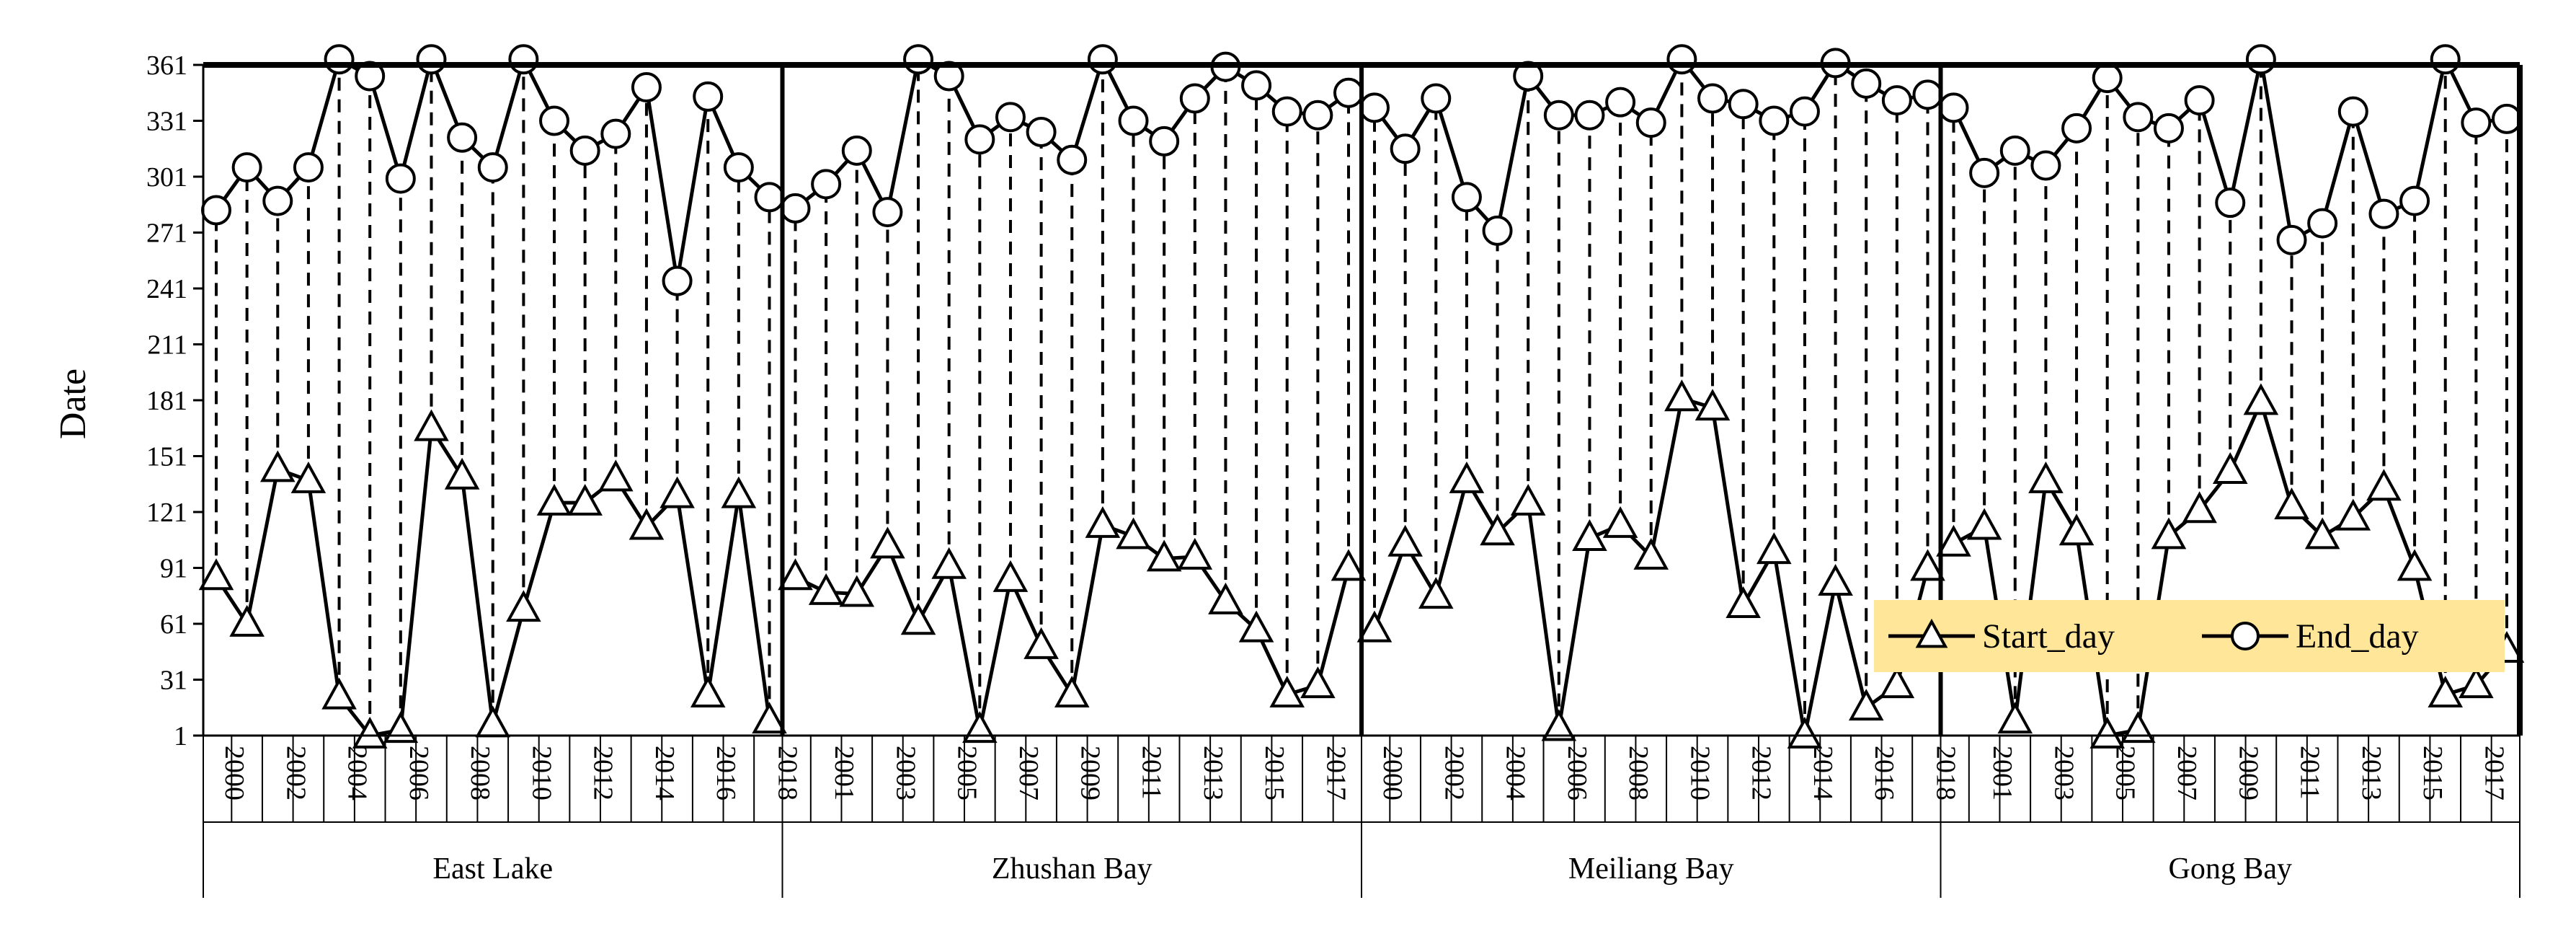 The height and width of the screenshot is (931, 2576). Describe the element at coordinates (1700, 773) in the screenshot. I see `x-tick-label: 2010` at that location.